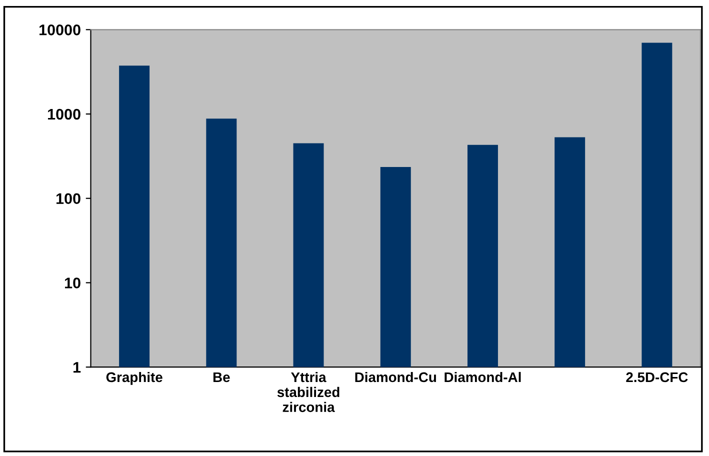 This screenshot has height=456, width=709. What do you see at coordinates (482, 377) in the screenshot?
I see `x-tick-label: Diamond-Al` at bounding box center [482, 377].